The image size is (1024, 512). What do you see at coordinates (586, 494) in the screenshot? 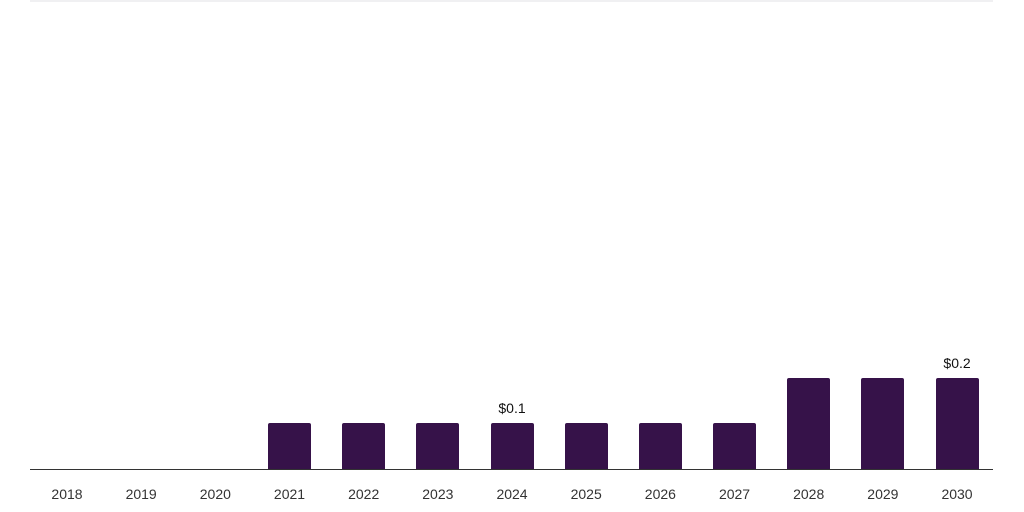
I see `x-tick-label: 2025` at bounding box center [586, 494].